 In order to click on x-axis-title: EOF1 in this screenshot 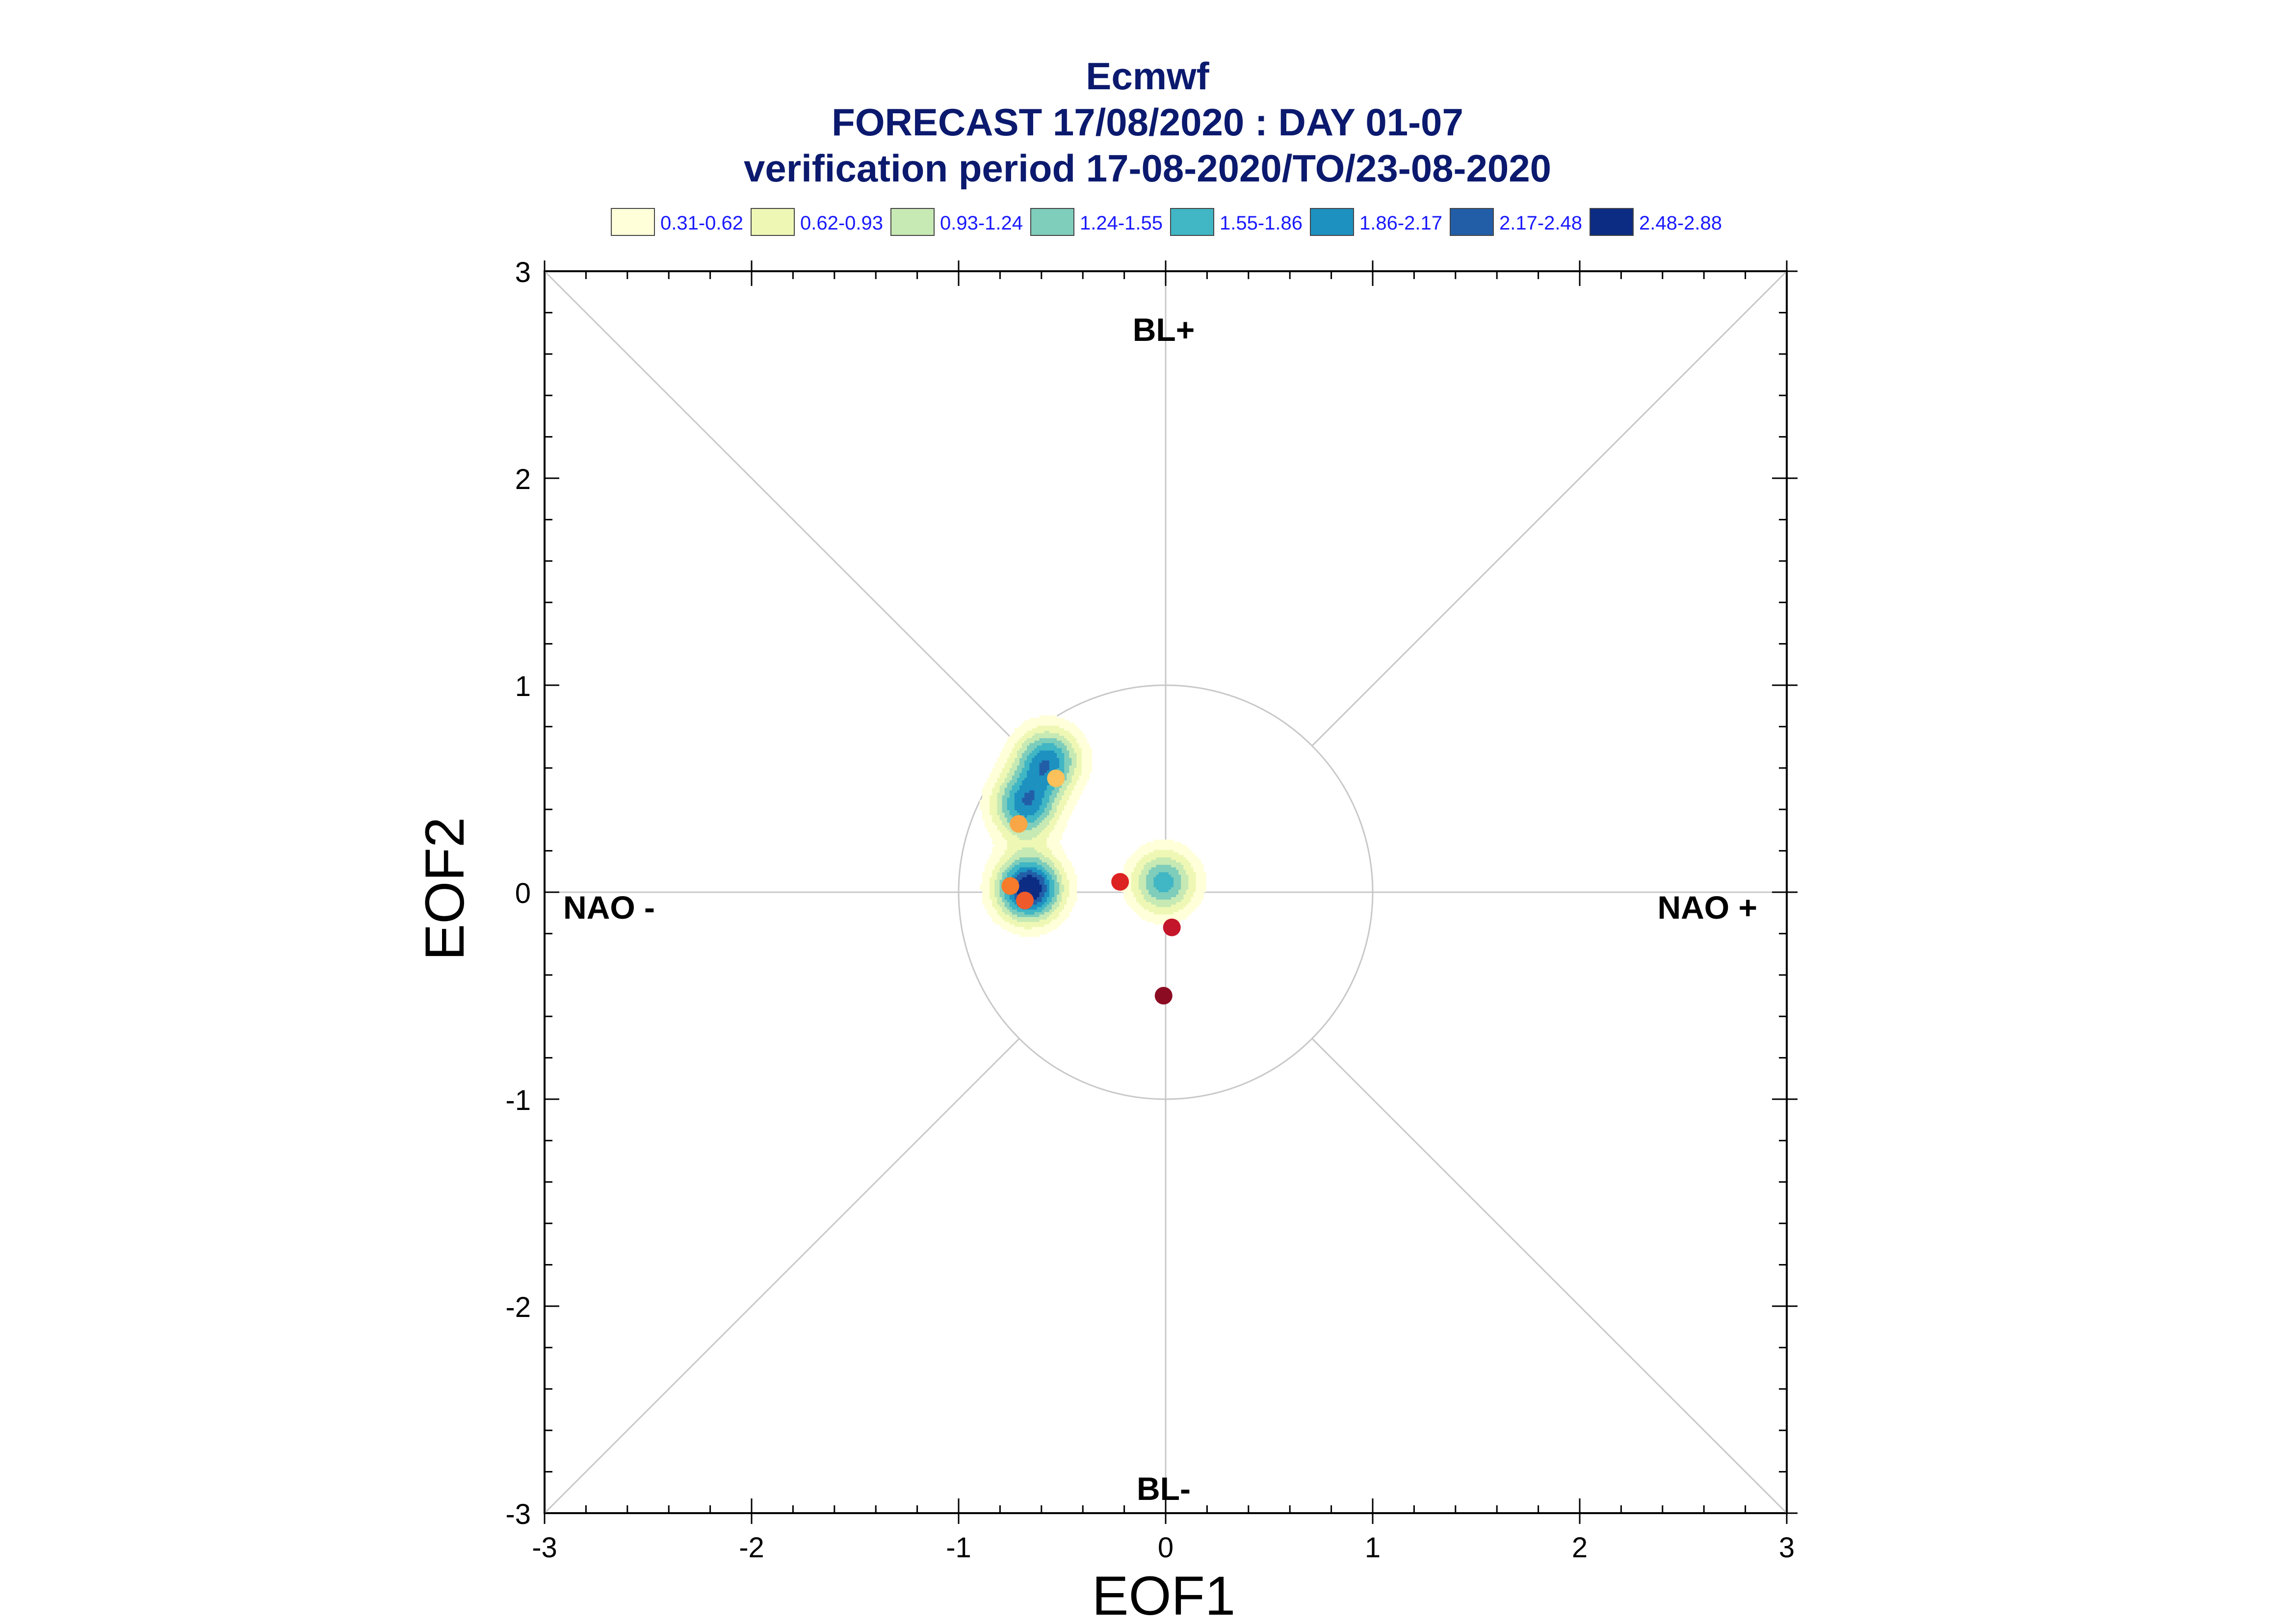, I will do `click(1164, 1594)`.